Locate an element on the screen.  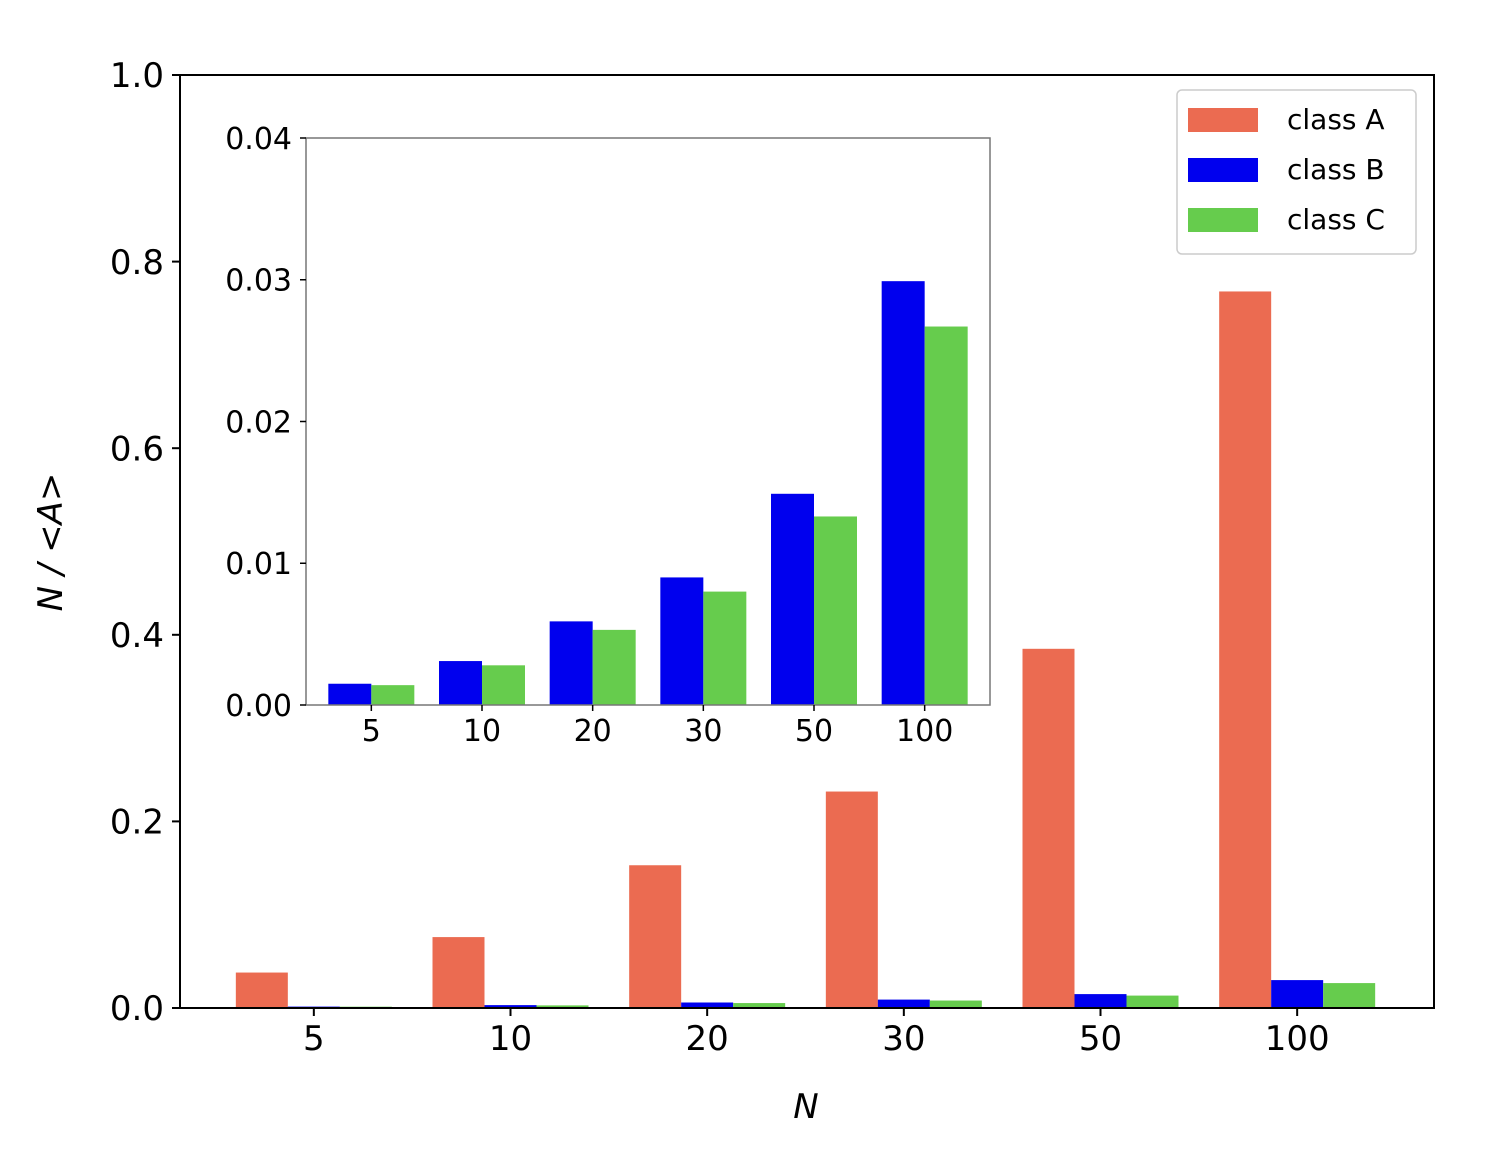
legend-label-0: class A is located at coordinates (1336, 119).